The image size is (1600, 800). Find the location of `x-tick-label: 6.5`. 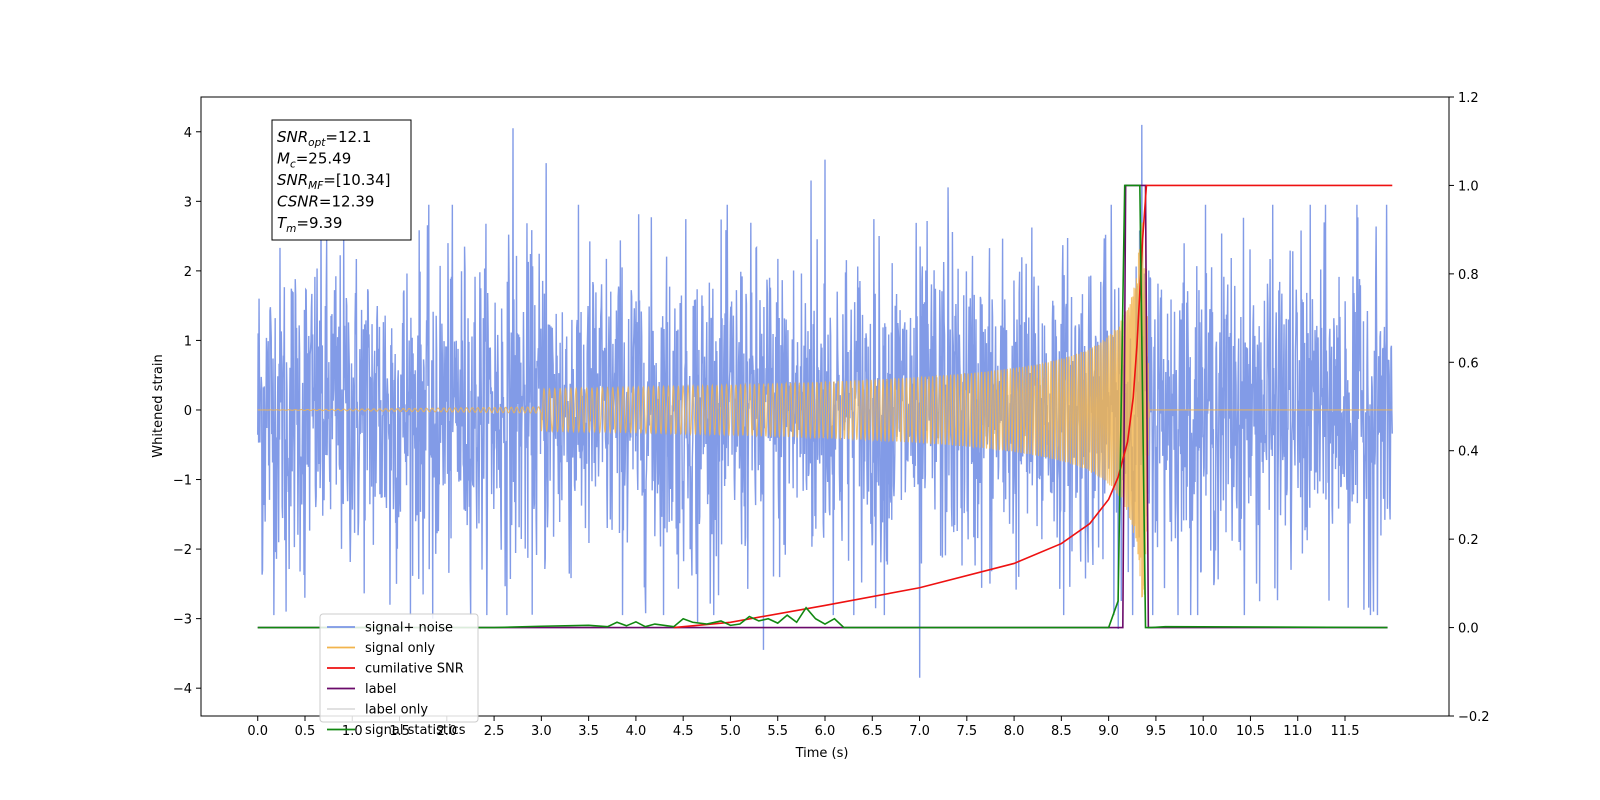

x-tick-label: 6.5 is located at coordinates (872, 731).